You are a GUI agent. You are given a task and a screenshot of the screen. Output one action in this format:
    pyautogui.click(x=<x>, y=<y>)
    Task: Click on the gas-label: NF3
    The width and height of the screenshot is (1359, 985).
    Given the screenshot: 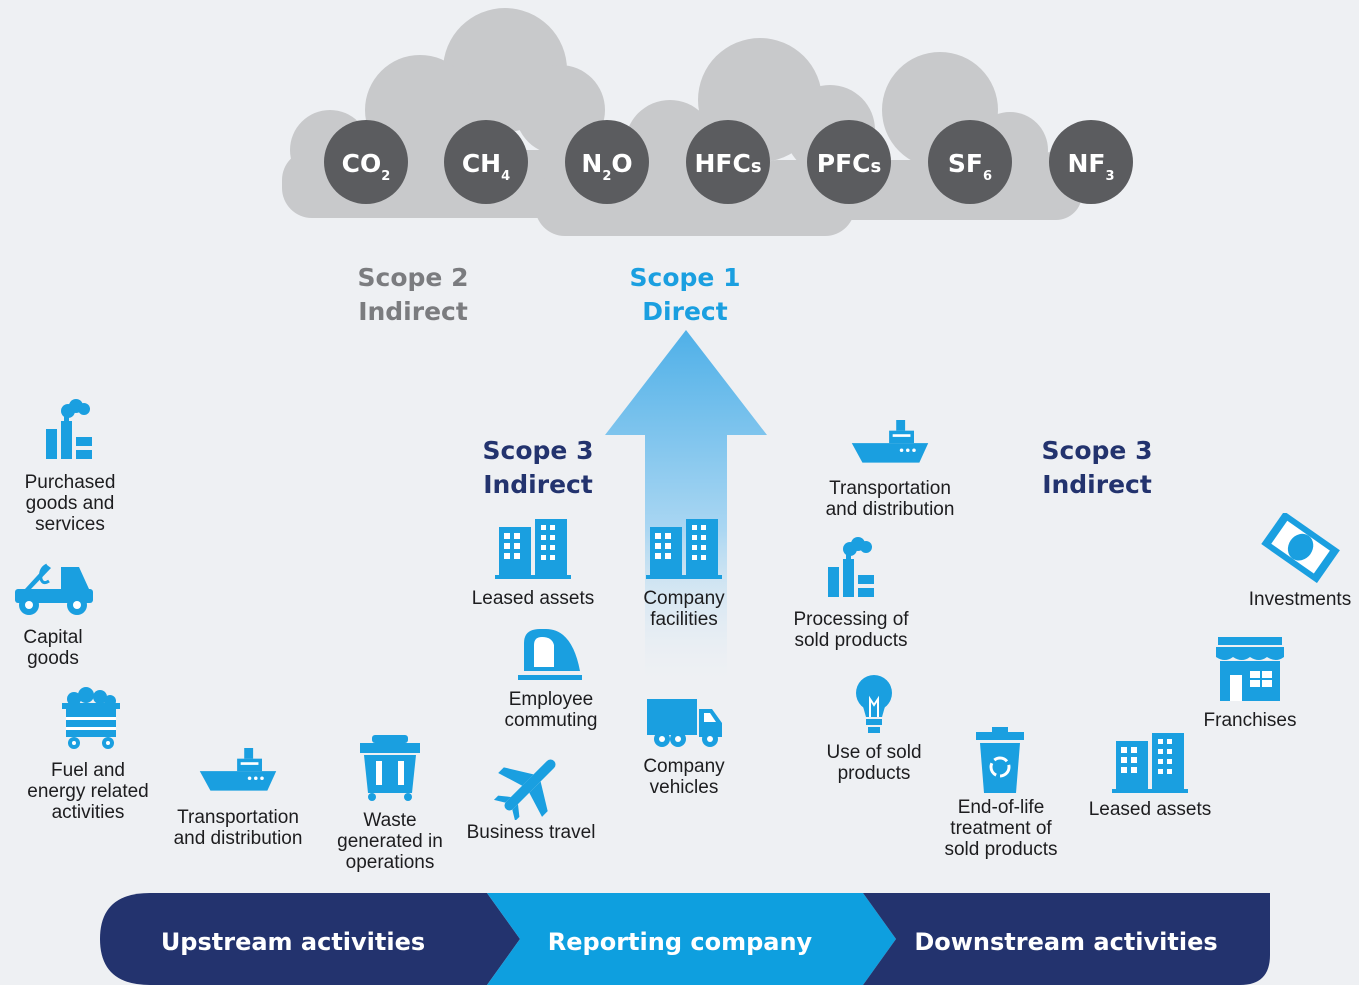 What is the action you would take?
    pyautogui.click(x=1090, y=166)
    